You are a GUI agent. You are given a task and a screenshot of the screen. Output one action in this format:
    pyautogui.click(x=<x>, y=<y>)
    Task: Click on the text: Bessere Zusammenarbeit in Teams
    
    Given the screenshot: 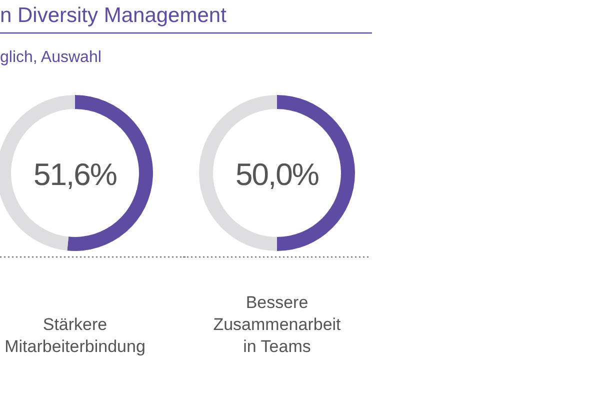 What is the action you would take?
    pyautogui.click(x=277, y=324)
    